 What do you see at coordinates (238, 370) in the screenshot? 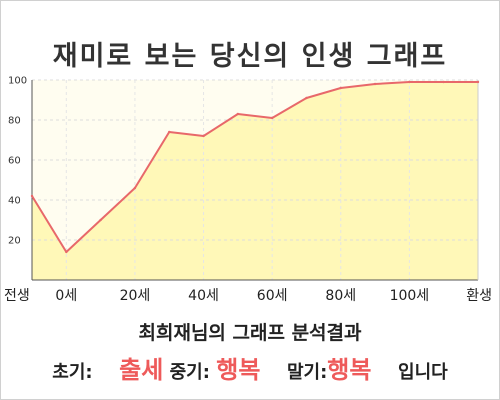
I see `middle-value: 행복` at bounding box center [238, 370].